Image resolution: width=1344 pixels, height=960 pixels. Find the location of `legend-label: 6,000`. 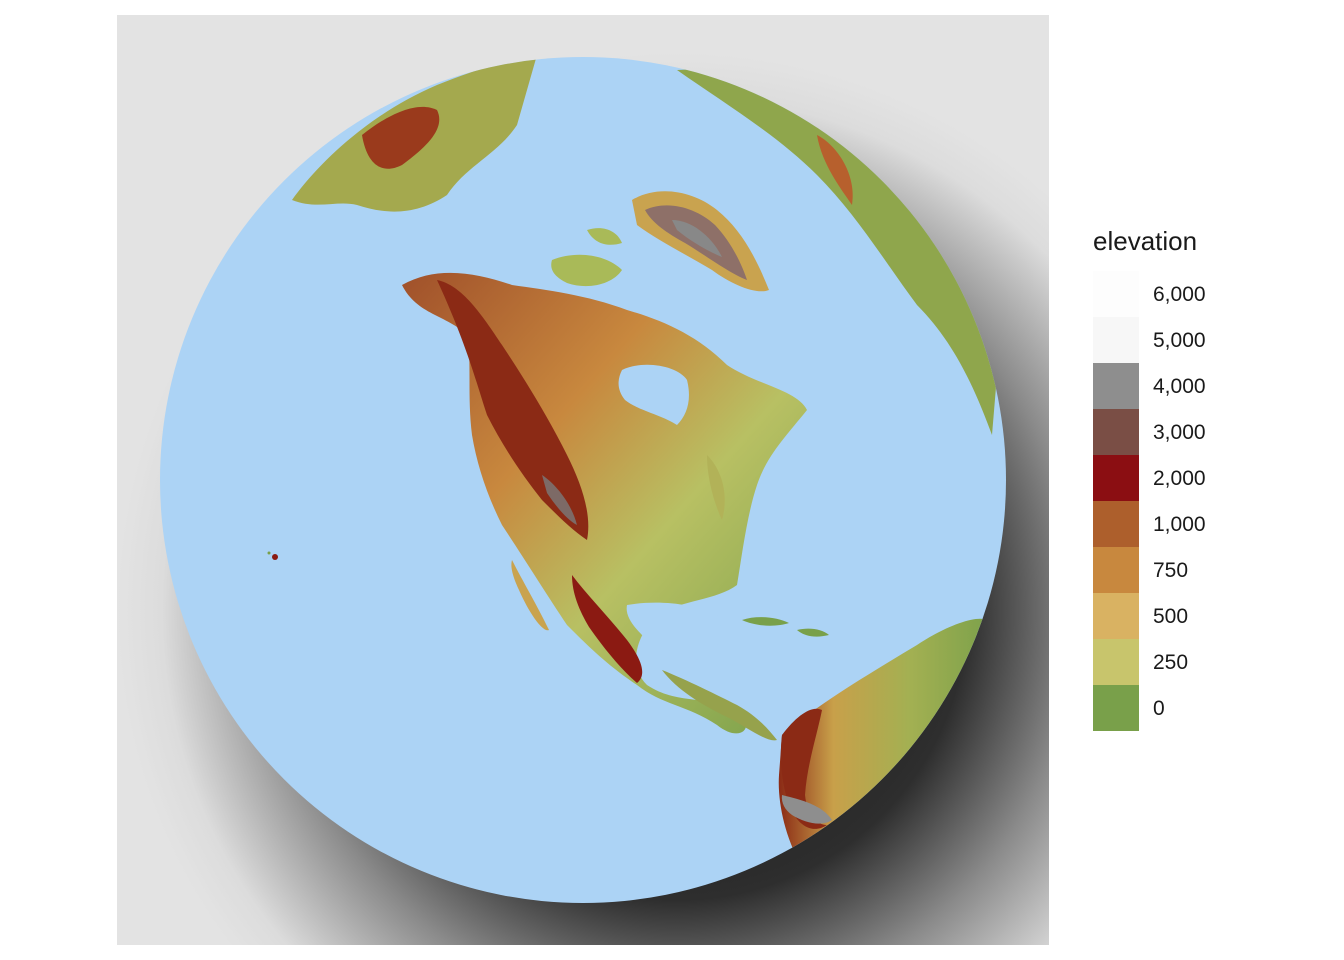

legend-label: 6,000 is located at coordinates (1179, 294).